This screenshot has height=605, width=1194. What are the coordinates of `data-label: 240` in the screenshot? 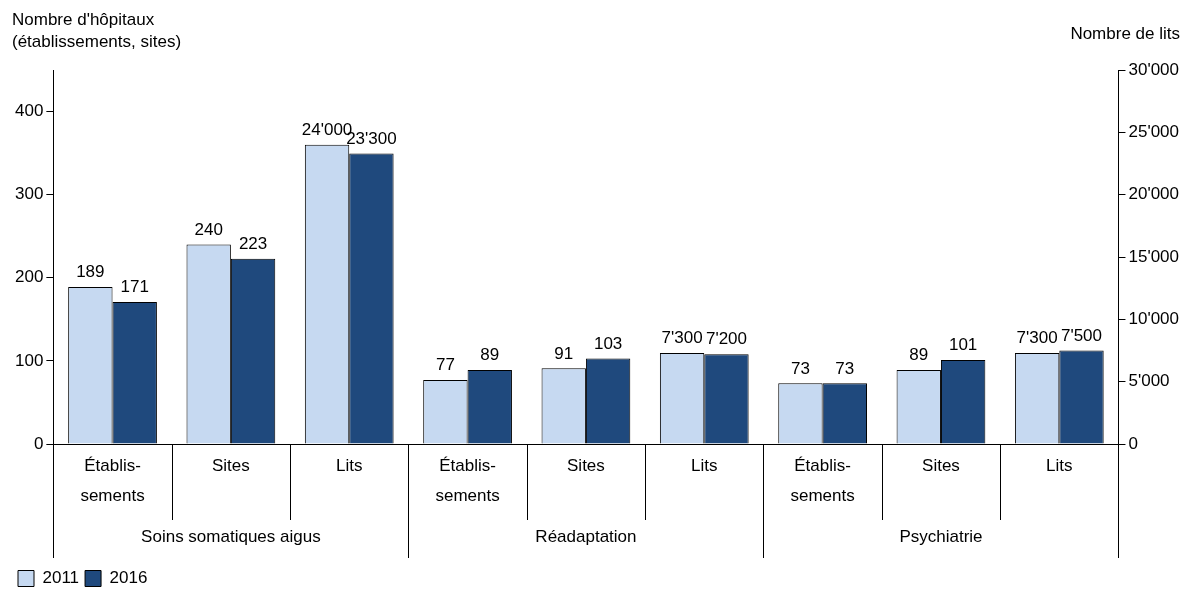 It's located at (208, 229).